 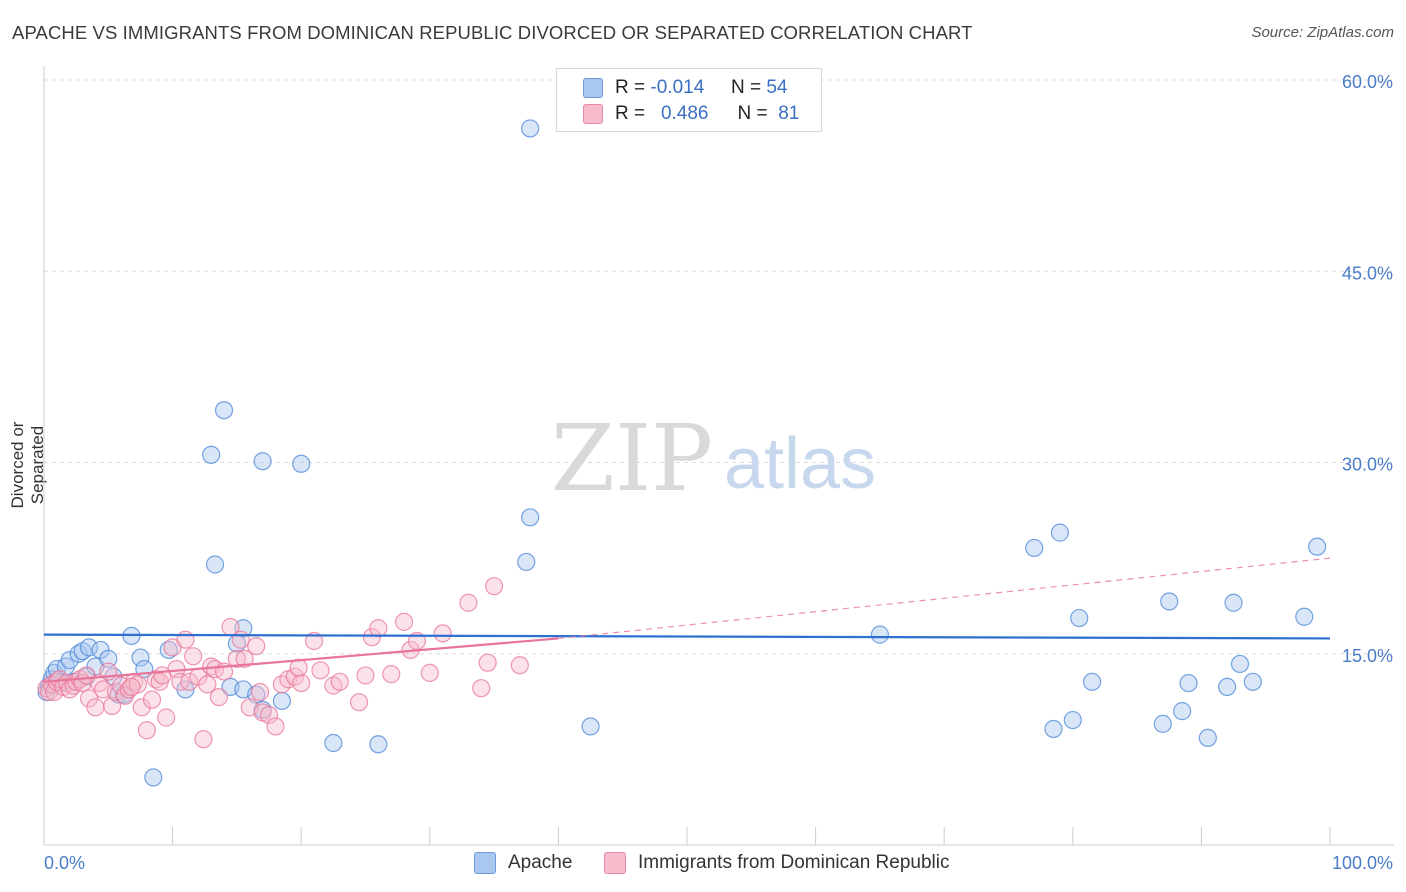 I want to click on watermark: ZIP atlas, so click(x=713, y=458).